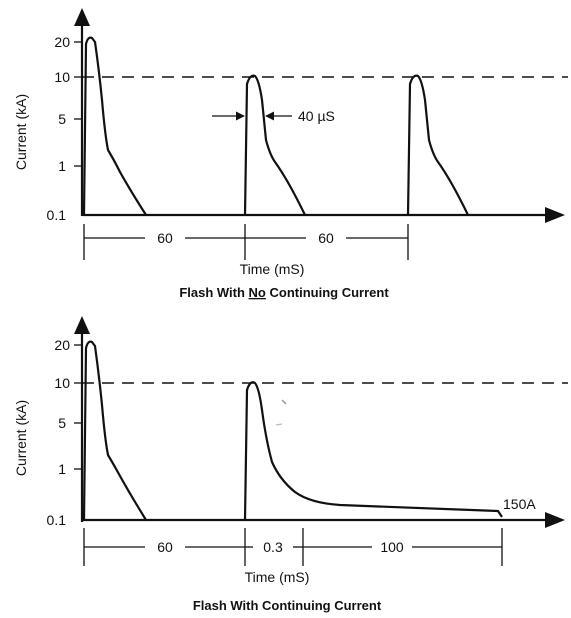 This screenshot has height=618, width=571. Describe the element at coordinates (272, 269) in the screenshot. I see `top-x-axis-label: Time (mS)` at that location.